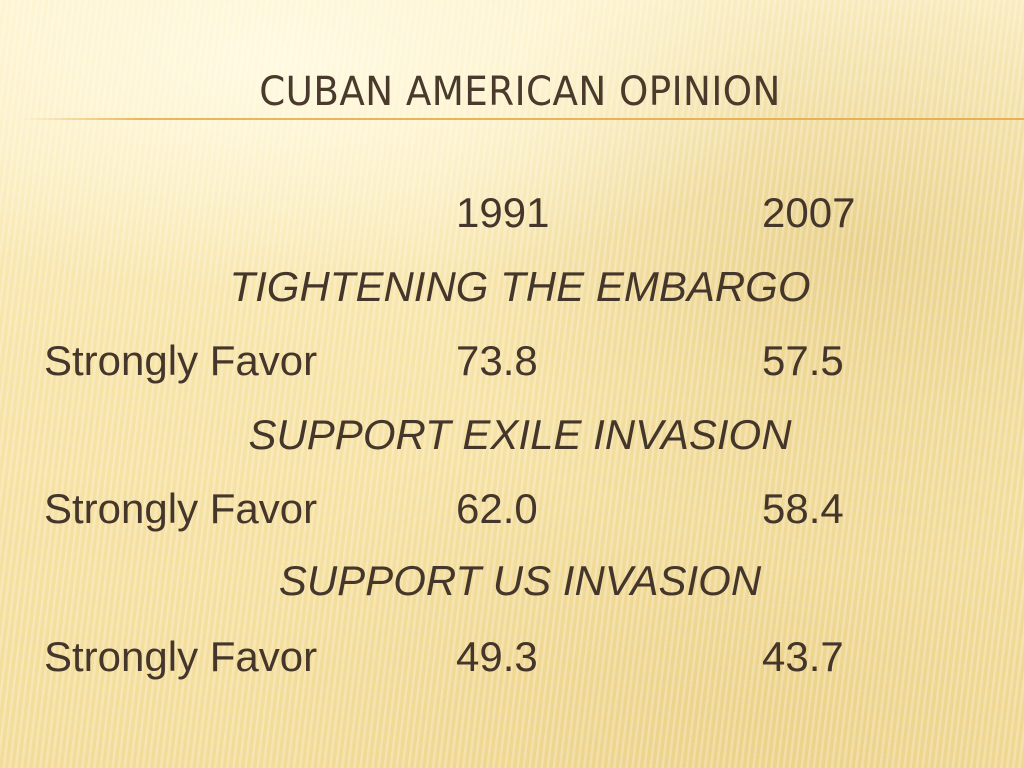  I want to click on section-heading-embargo: TIGHTENING THE EMBARGO, so click(520, 286).